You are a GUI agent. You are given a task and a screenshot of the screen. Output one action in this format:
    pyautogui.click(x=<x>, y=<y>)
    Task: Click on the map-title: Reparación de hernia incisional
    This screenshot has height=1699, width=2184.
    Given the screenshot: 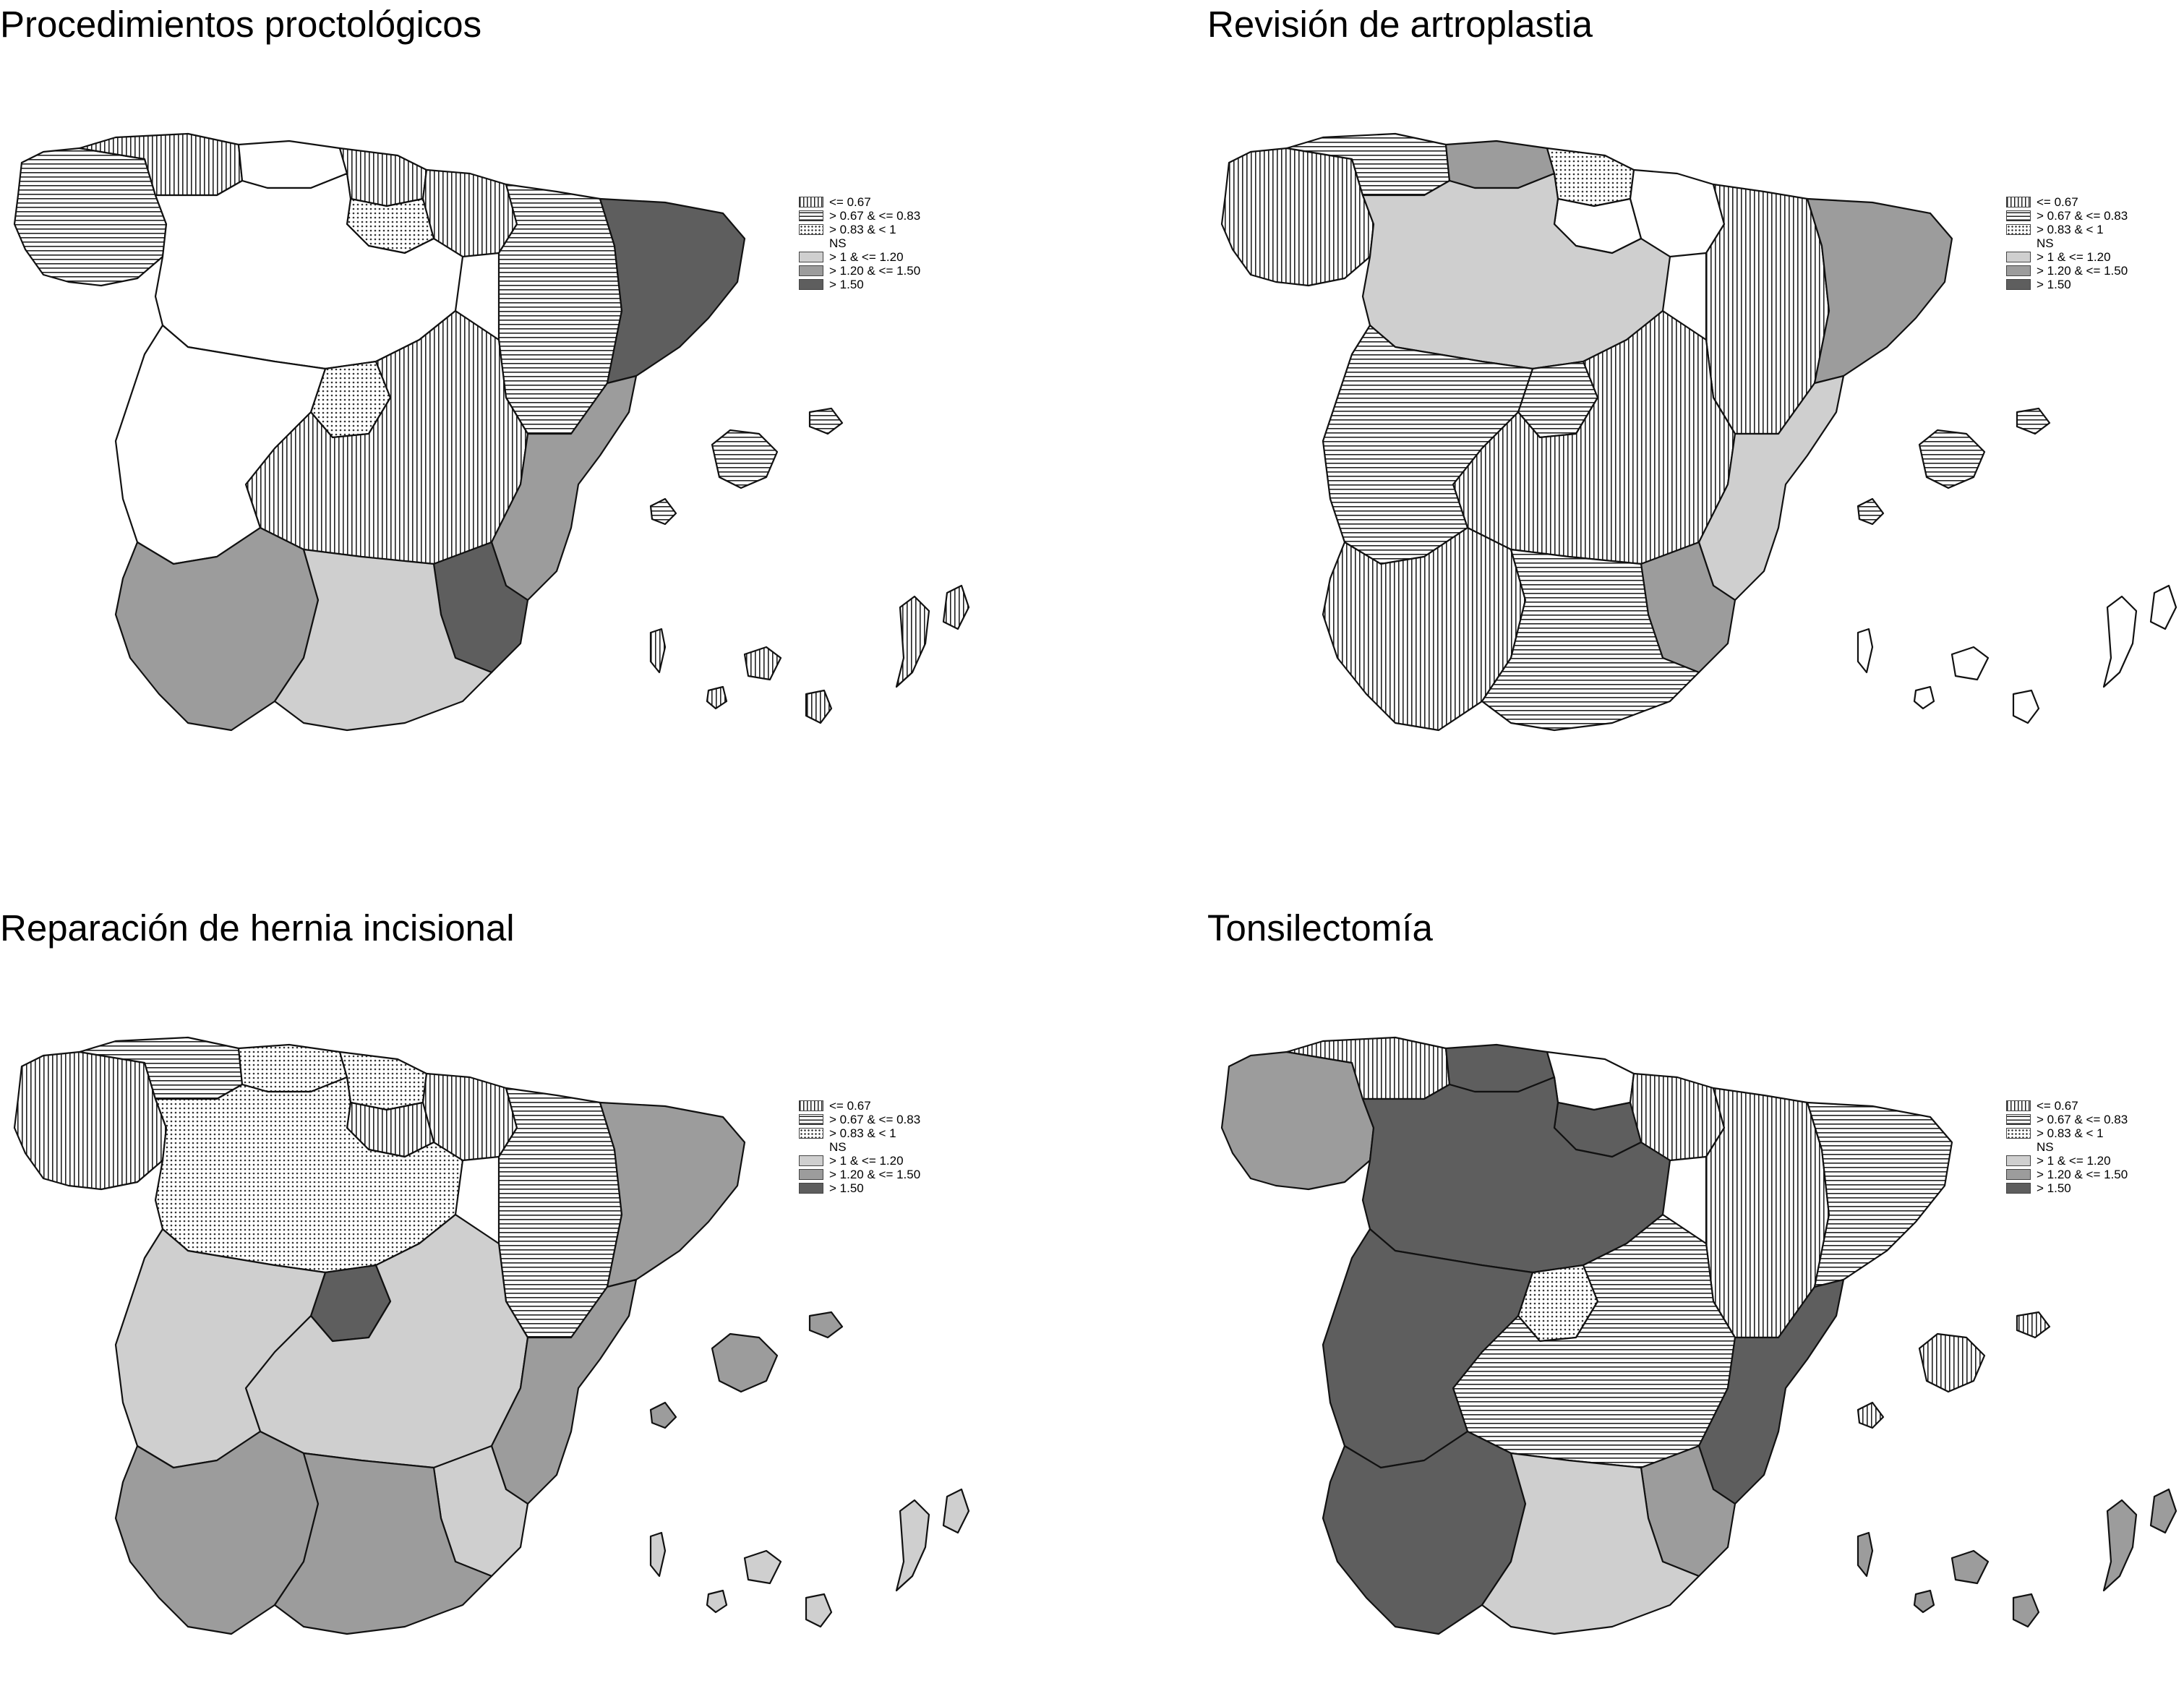 What is the action you would take?
    pyautogui.click(x=257, y=928)
    